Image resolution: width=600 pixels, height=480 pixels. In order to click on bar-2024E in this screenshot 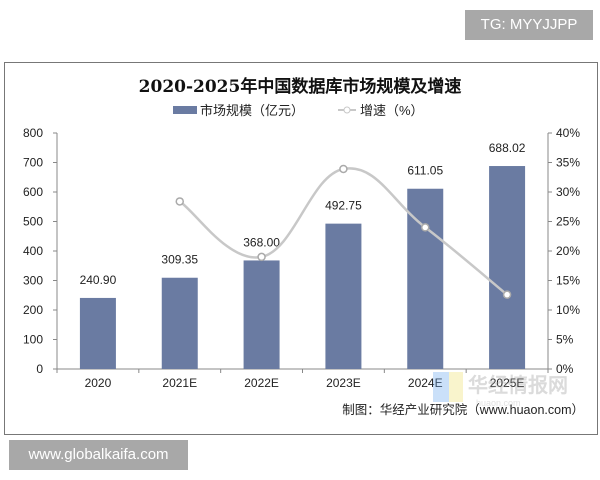, I will do `click(425, 278)`.